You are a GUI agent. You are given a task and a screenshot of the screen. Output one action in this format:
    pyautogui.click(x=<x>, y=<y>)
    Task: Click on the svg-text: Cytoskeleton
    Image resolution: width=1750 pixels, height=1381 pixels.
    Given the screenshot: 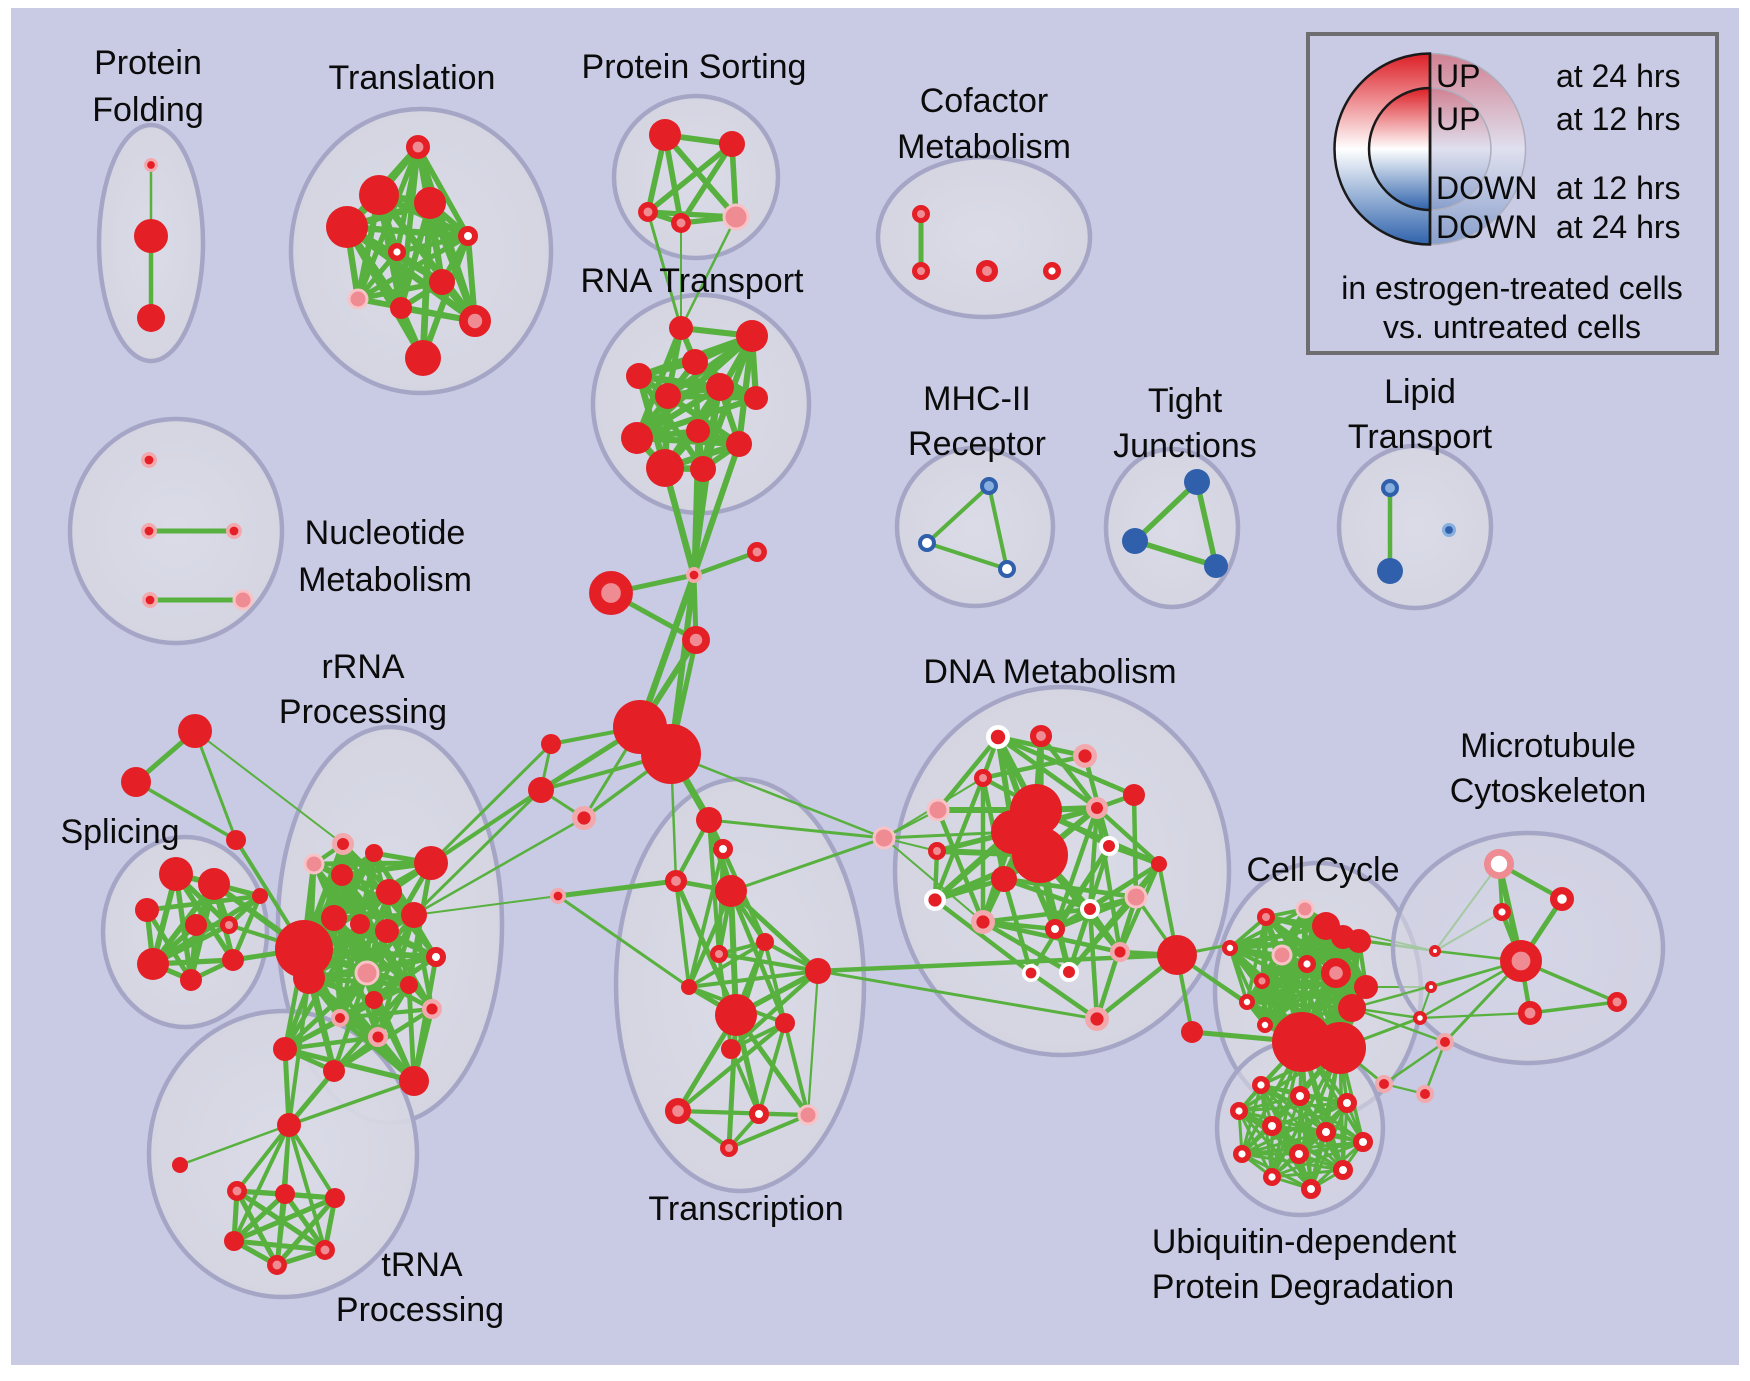 What is the action you would take?
    pyautogui.click(x=1548, y=791)
    